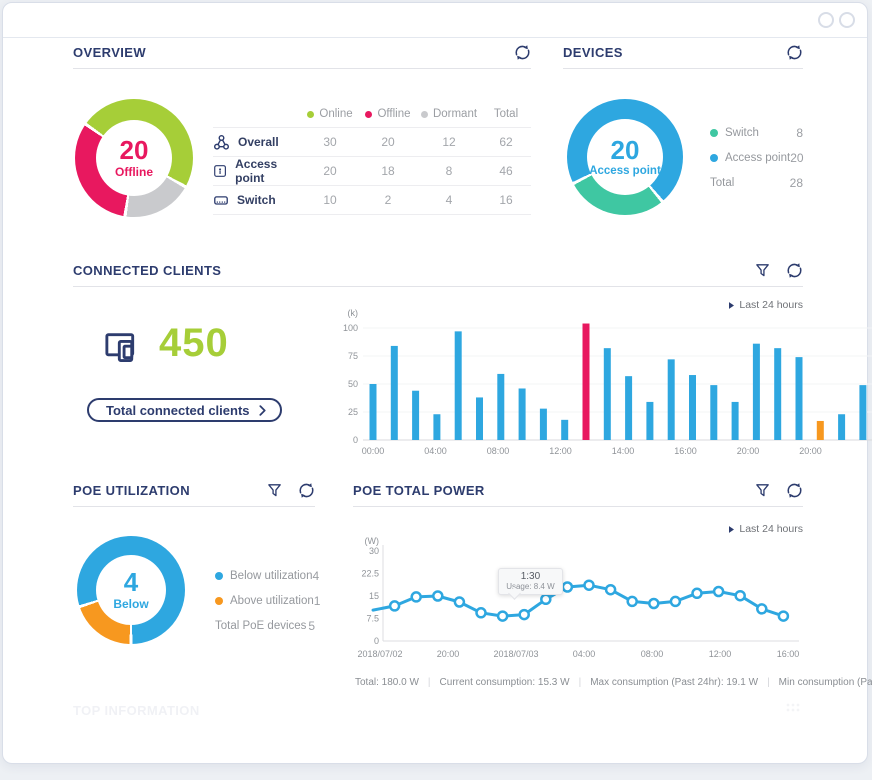  What do you see at coordinates (136, 710) in the screenshot?
I see `next-section-title: TOP INFORMATION` at bounding box center [136, 710].